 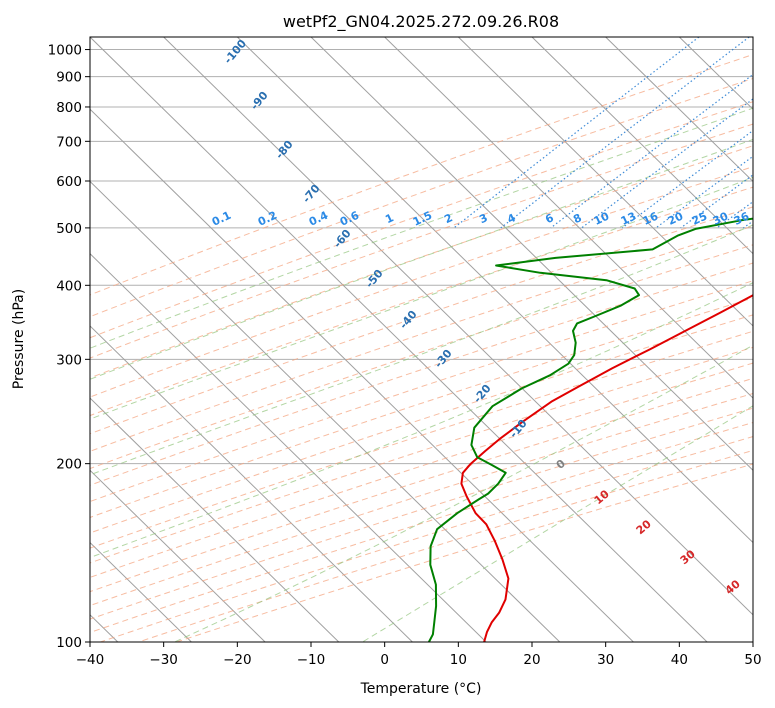 I want to click on mixing-ratio-label: 10, so click(x=602, y=218).